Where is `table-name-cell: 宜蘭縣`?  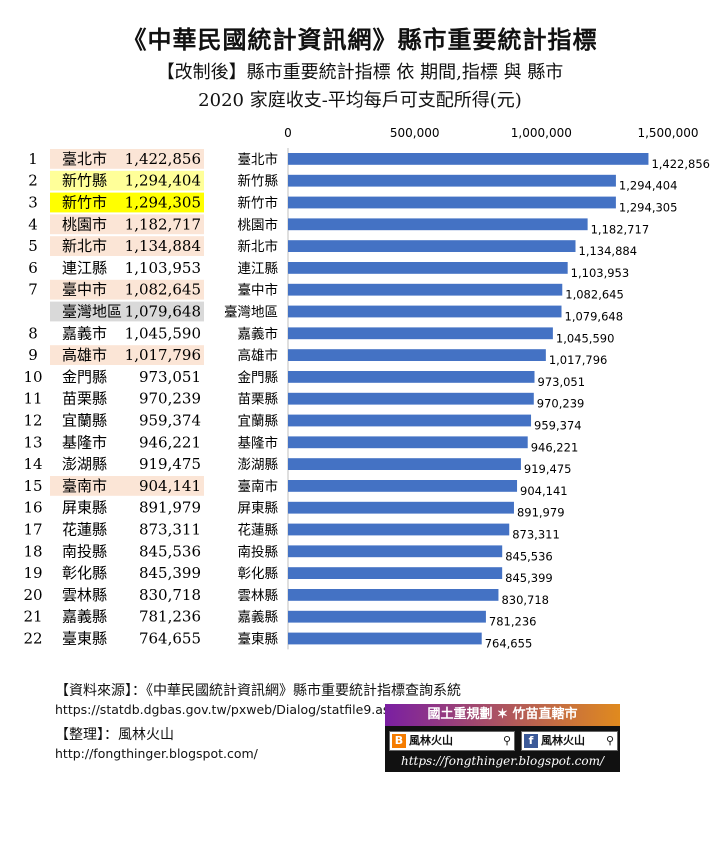 table-name-cell: 宜蘭縣 is located at coordinates (84, 421).